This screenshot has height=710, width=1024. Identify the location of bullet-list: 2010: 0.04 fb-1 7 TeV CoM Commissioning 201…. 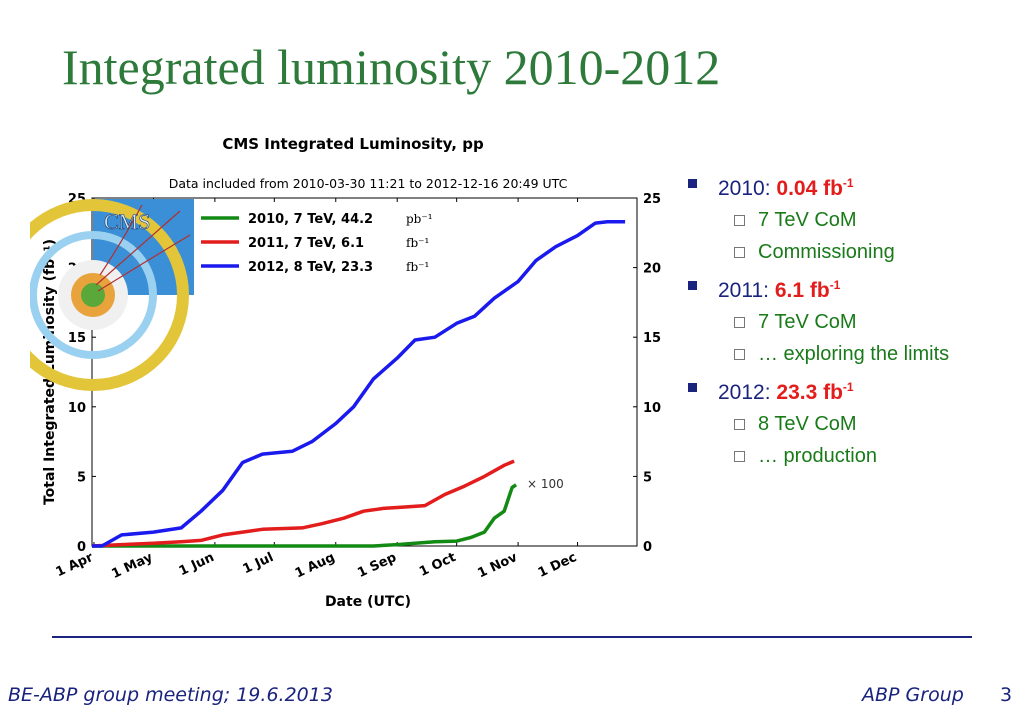
(853, 323).